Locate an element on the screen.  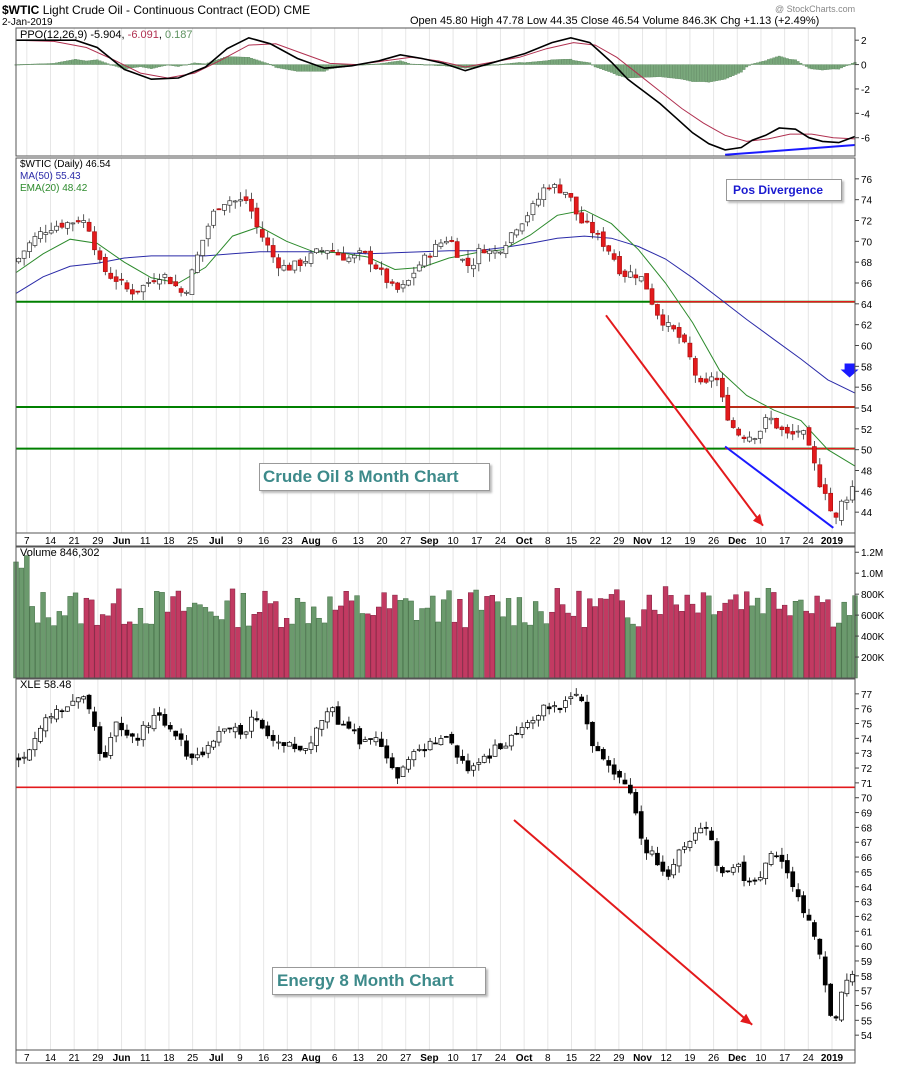
xle-legend-value: 58.48 is located at coordinates (57, 685).